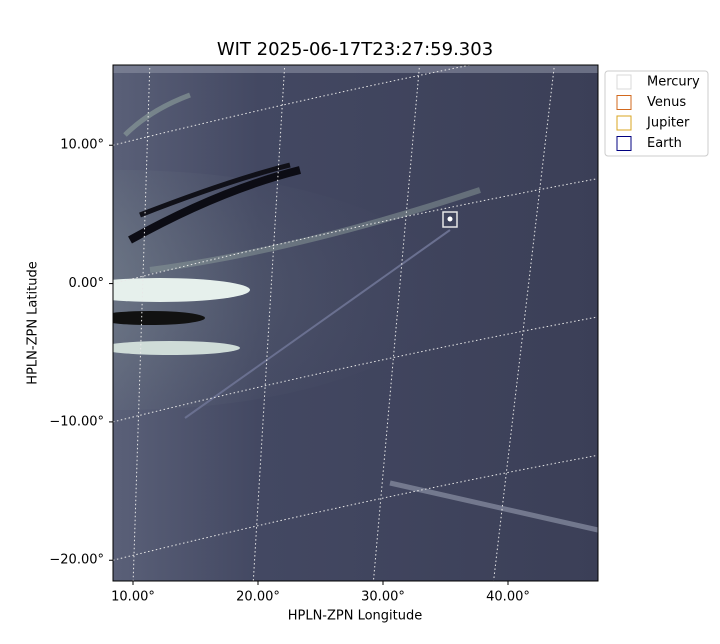  What do you see at coordinates (664, 143) in the screenshot?
I see `legend-label: Earth` at bounding box center [664, 143].